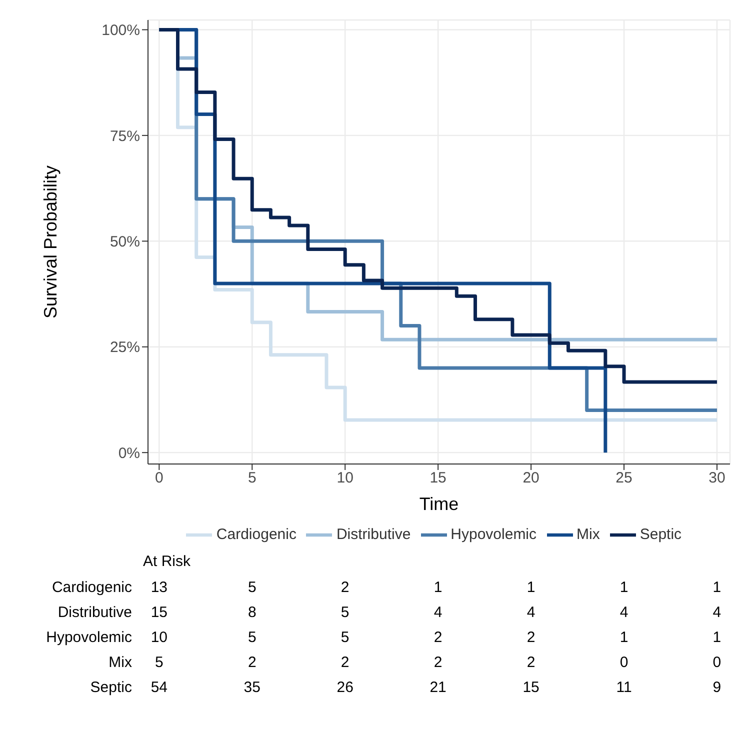 The image size is (750, 750). Describe the element at coordinates (120, 662) in the screenshot. I see `y-tick-label: Mix` at that location.